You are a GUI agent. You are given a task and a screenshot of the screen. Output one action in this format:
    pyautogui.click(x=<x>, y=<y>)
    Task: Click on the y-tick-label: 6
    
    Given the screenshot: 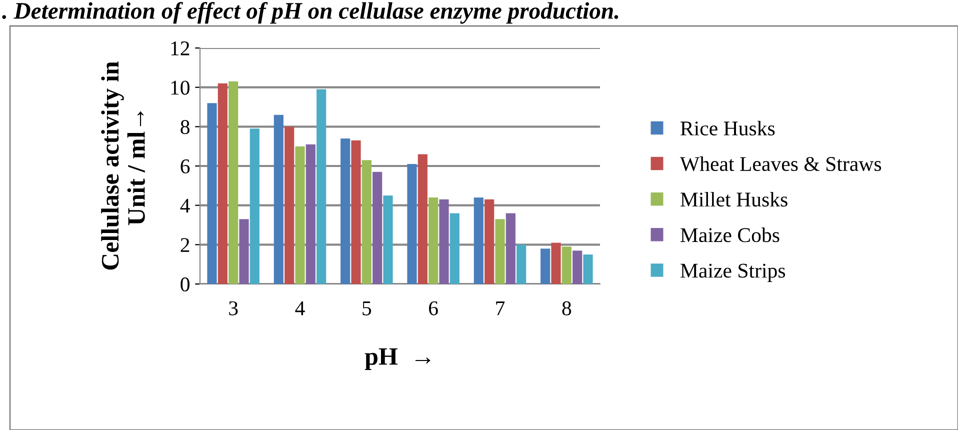 What is the action you would take?
    pyautogui.click(x=185, y=166)
    